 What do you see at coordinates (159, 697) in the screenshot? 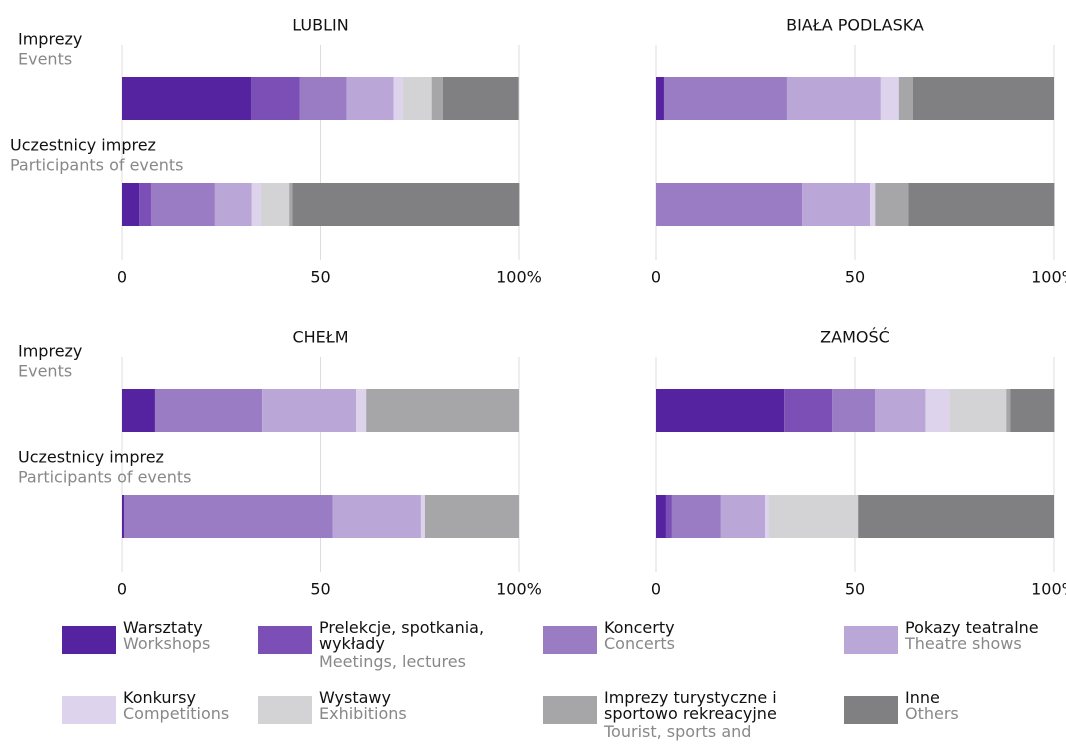
I see `legend-label: Konkursy` at bounding box center [159, 697].